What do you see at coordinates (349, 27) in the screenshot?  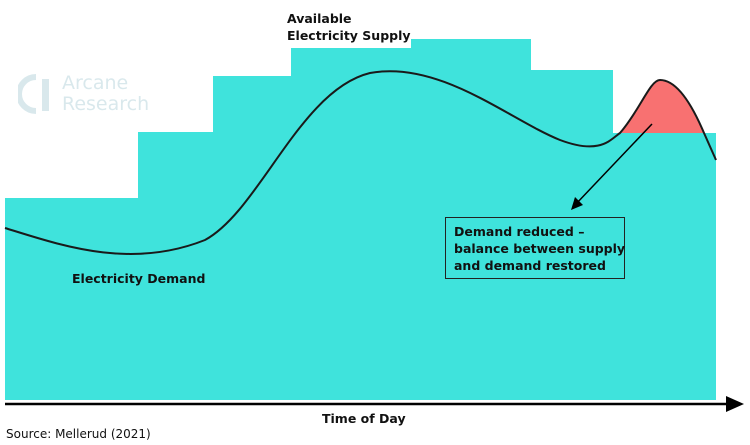 I see `supply-label: Available Electricity Supply` at bounding box center [349, 27].